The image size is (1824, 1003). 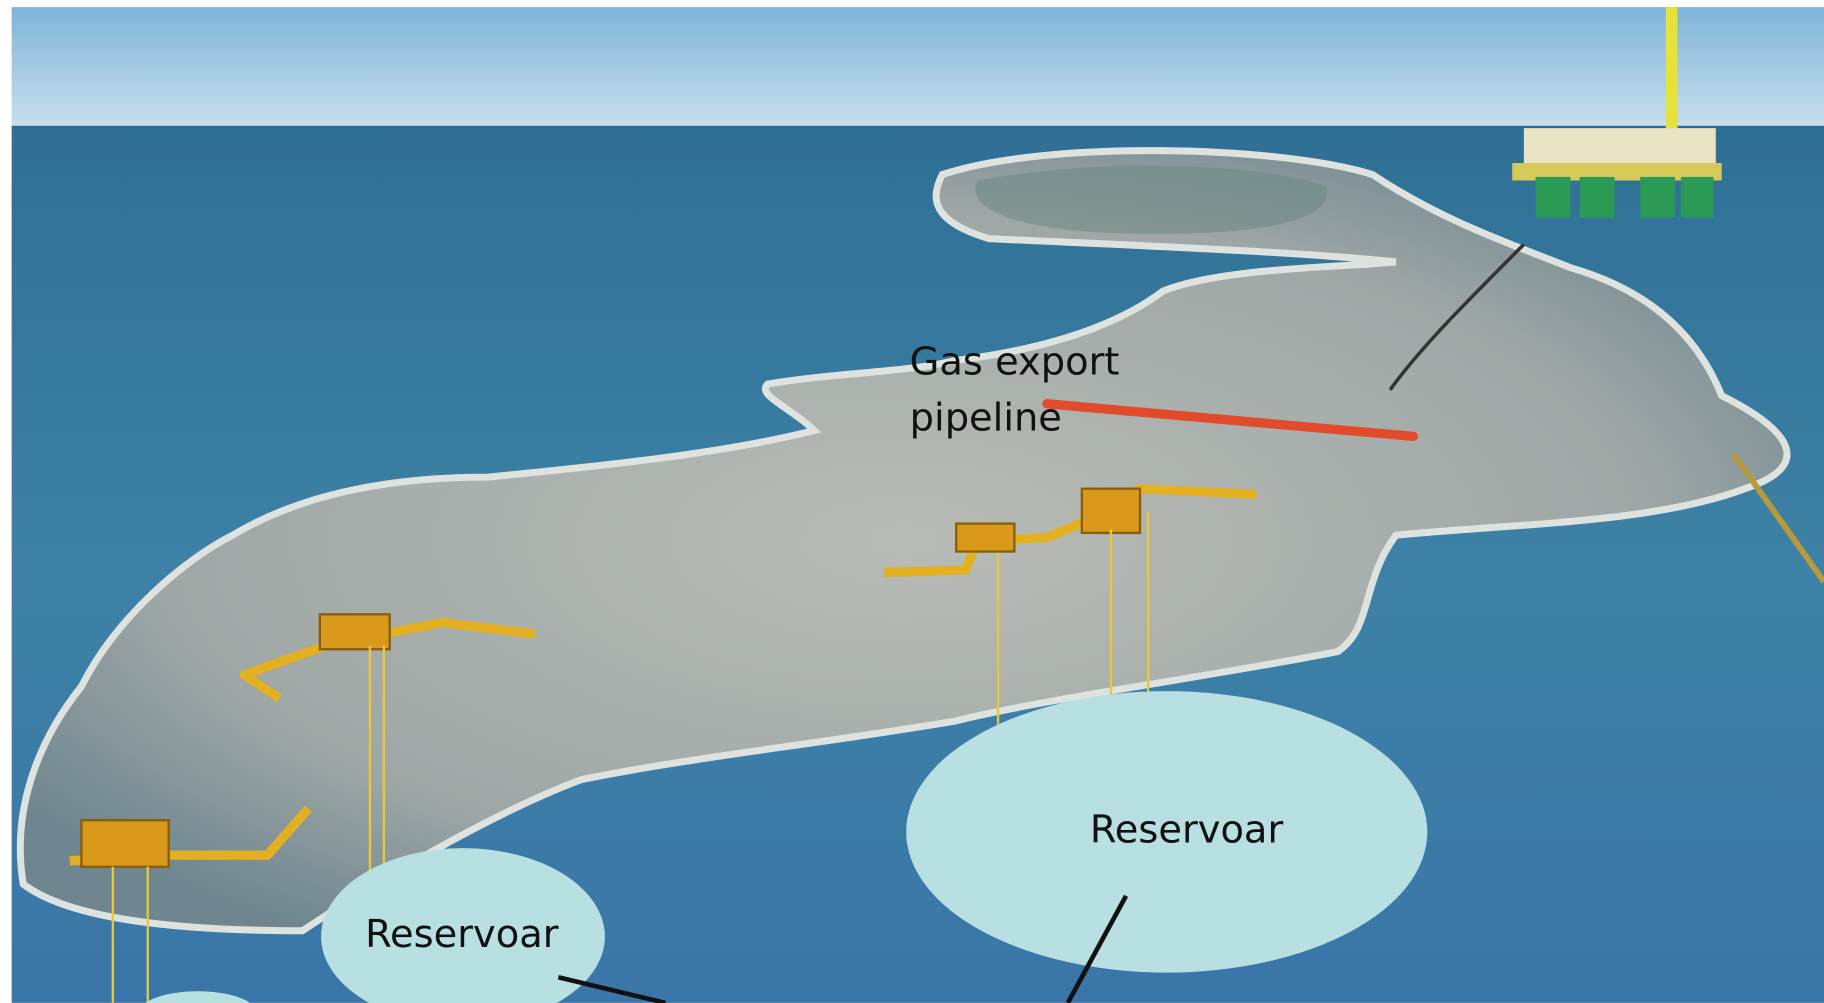 I want to click on label: Gas export, so click(x=1015, y=362).